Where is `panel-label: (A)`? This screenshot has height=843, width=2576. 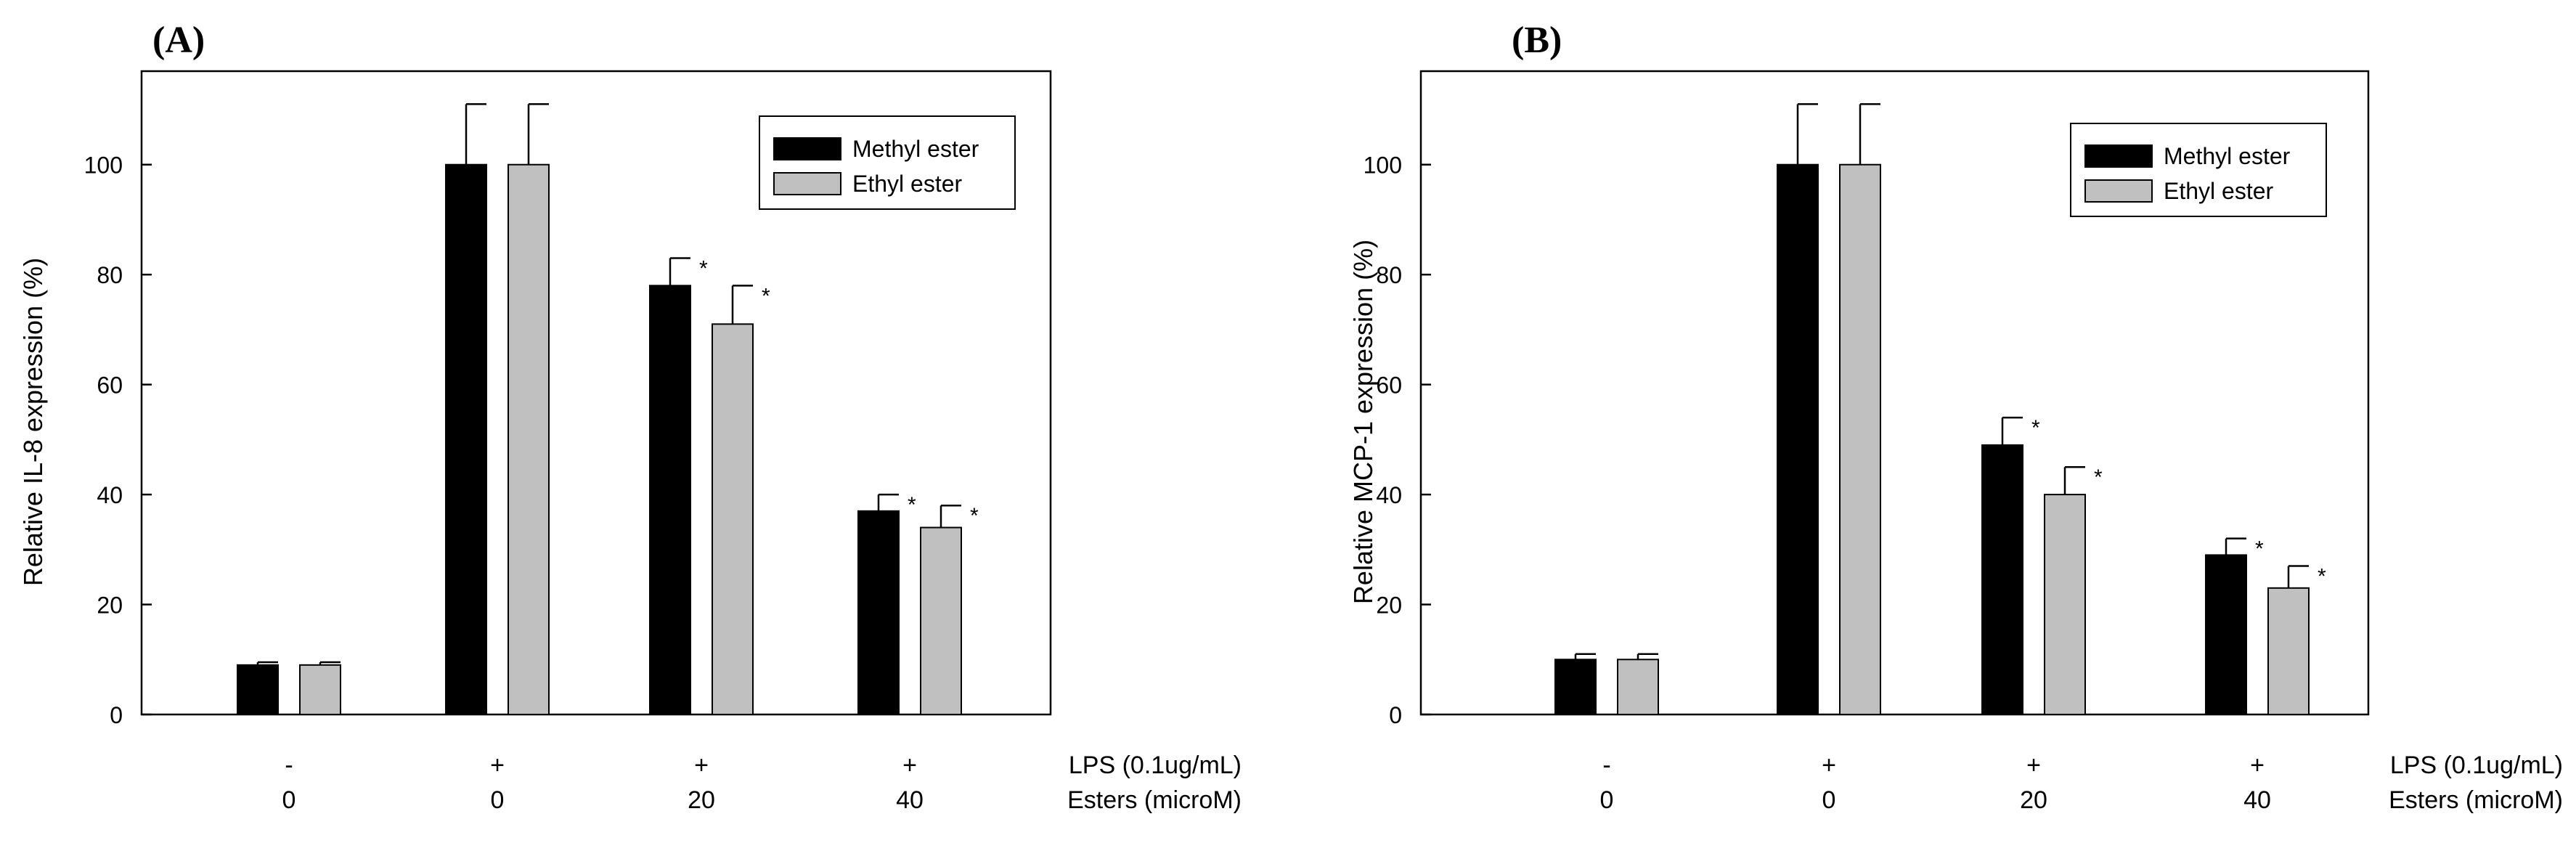
panel-label: (A) is located at coordinates (178, 40).